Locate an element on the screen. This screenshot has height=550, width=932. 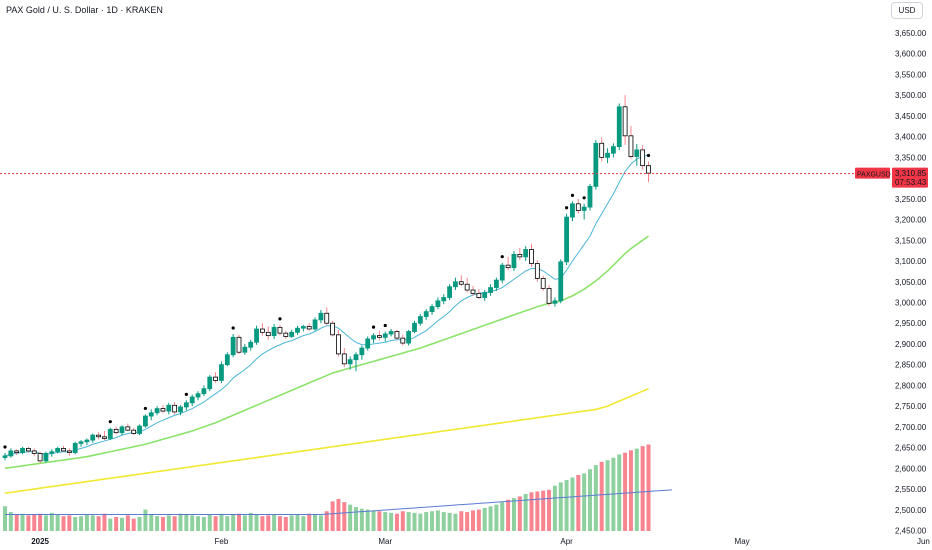
price-tag-price-bg is located at coordinates (910, 177).